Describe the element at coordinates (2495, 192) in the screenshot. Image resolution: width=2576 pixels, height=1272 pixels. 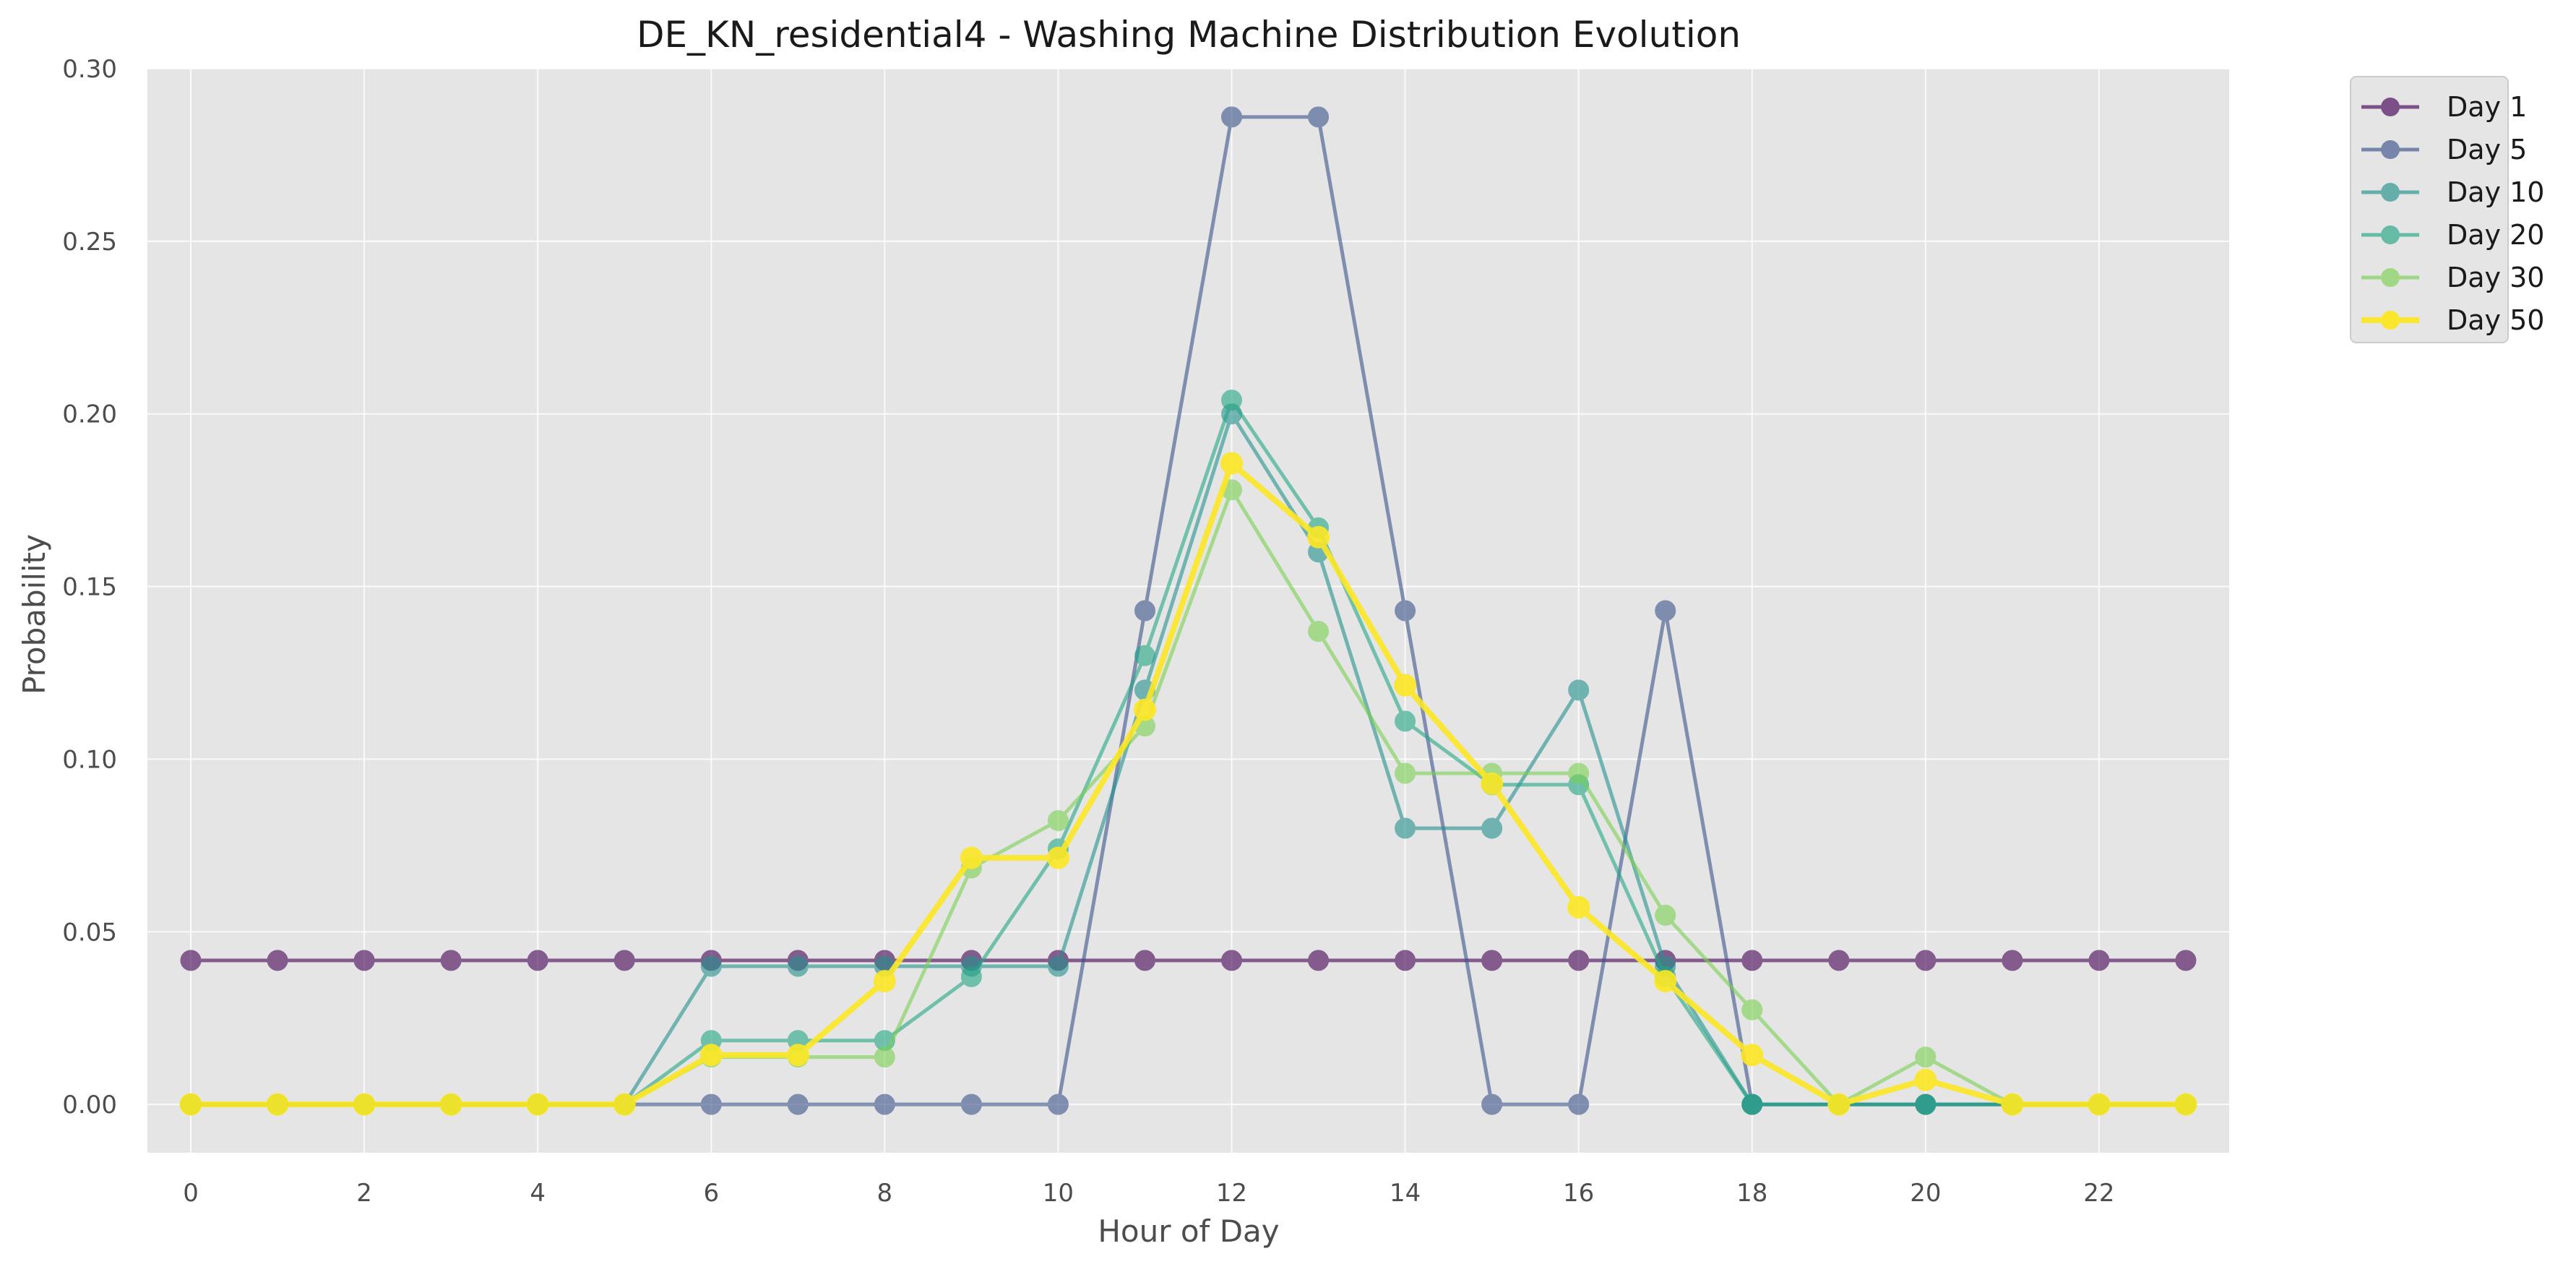
I see `legend-label: Day 10` at that location.